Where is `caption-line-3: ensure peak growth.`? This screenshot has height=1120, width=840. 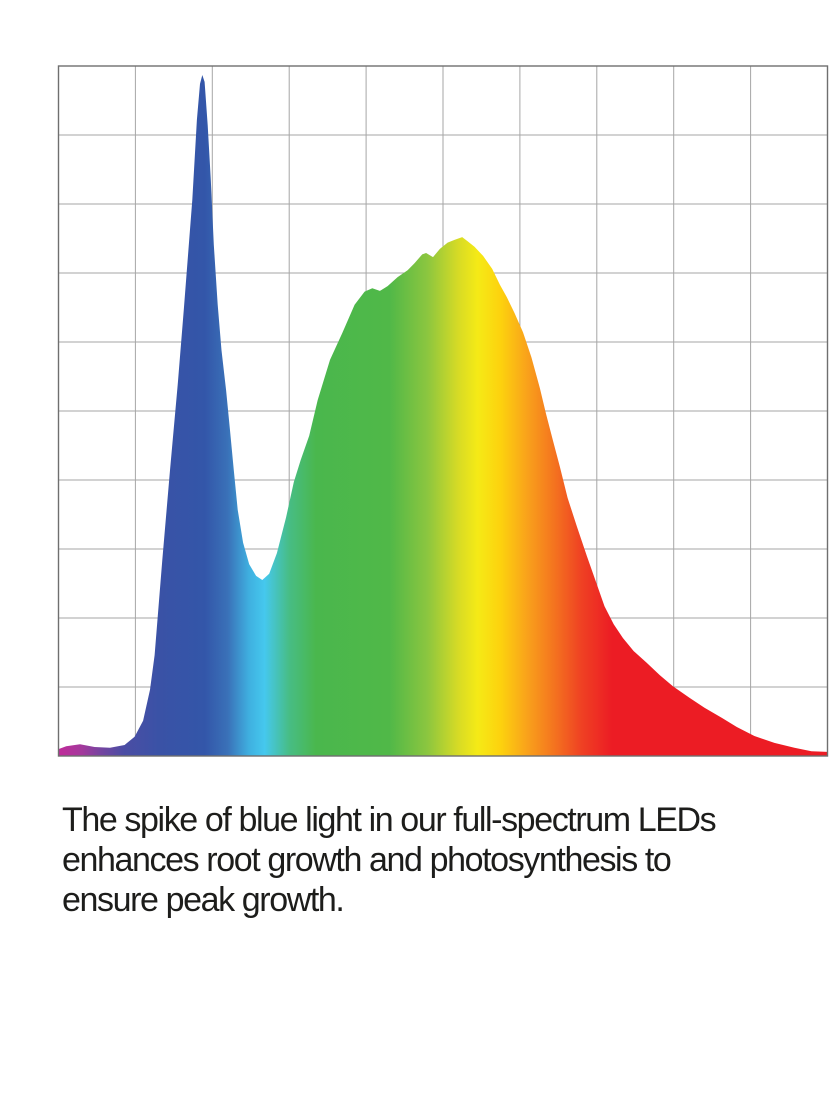
caption-line-3: ensure peak growth. is located at coordinates (203, 900).